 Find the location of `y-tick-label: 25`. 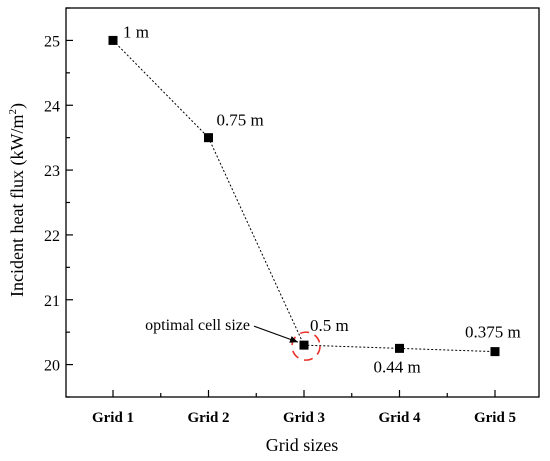

y-tick-label: 25 is located at coordinates (52, 41).